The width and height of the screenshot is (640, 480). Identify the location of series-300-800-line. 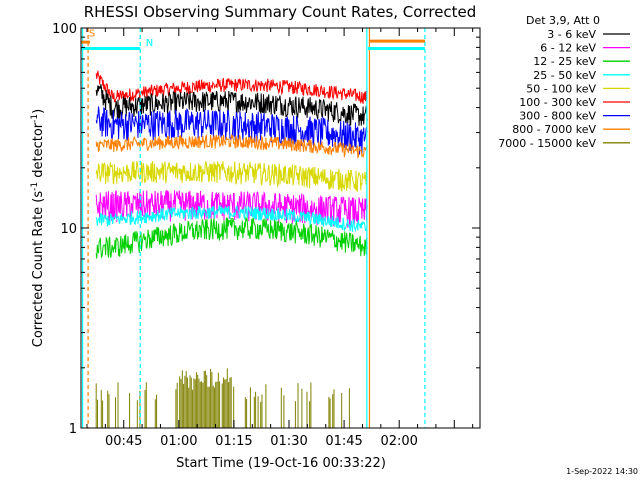
(231, 130).